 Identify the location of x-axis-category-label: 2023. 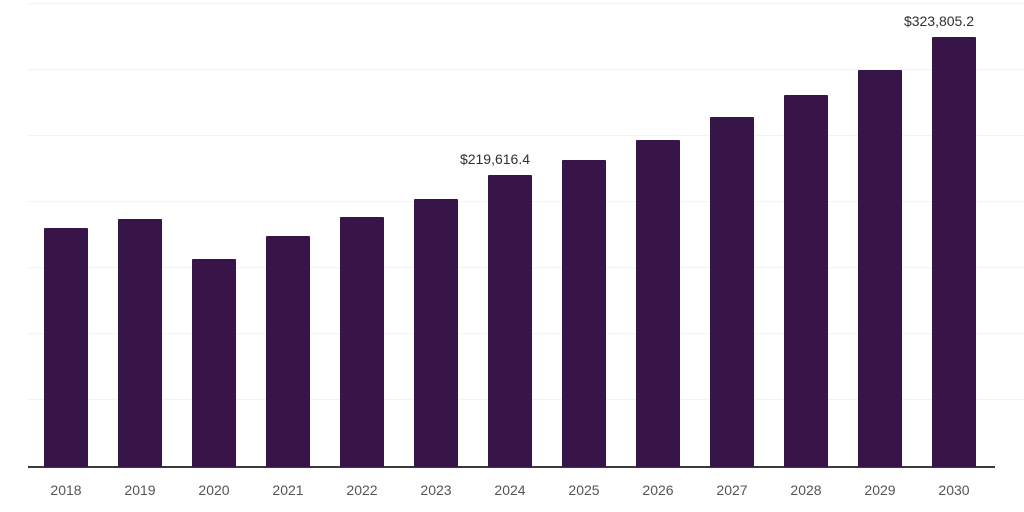
(436, 490).